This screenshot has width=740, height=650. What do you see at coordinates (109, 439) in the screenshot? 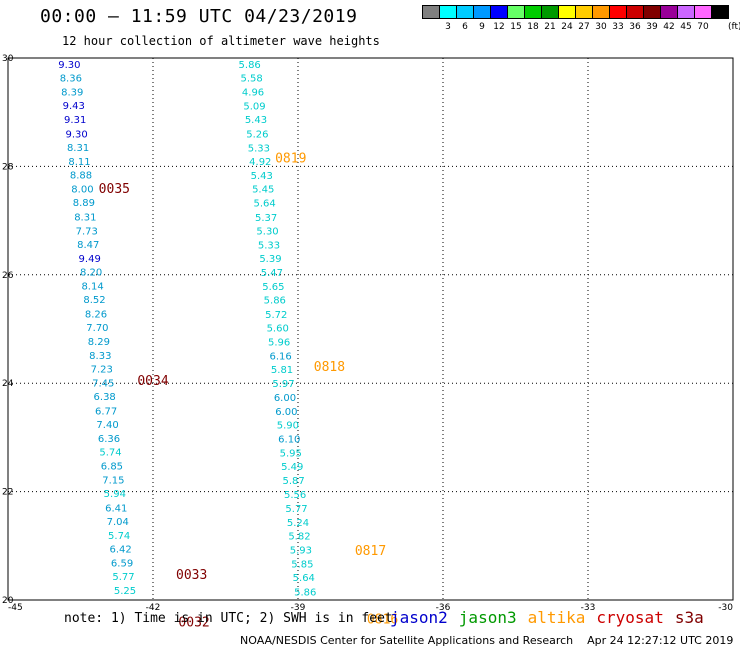
I see `wave-height-label: 6.36` at bounding box center [109, 439].